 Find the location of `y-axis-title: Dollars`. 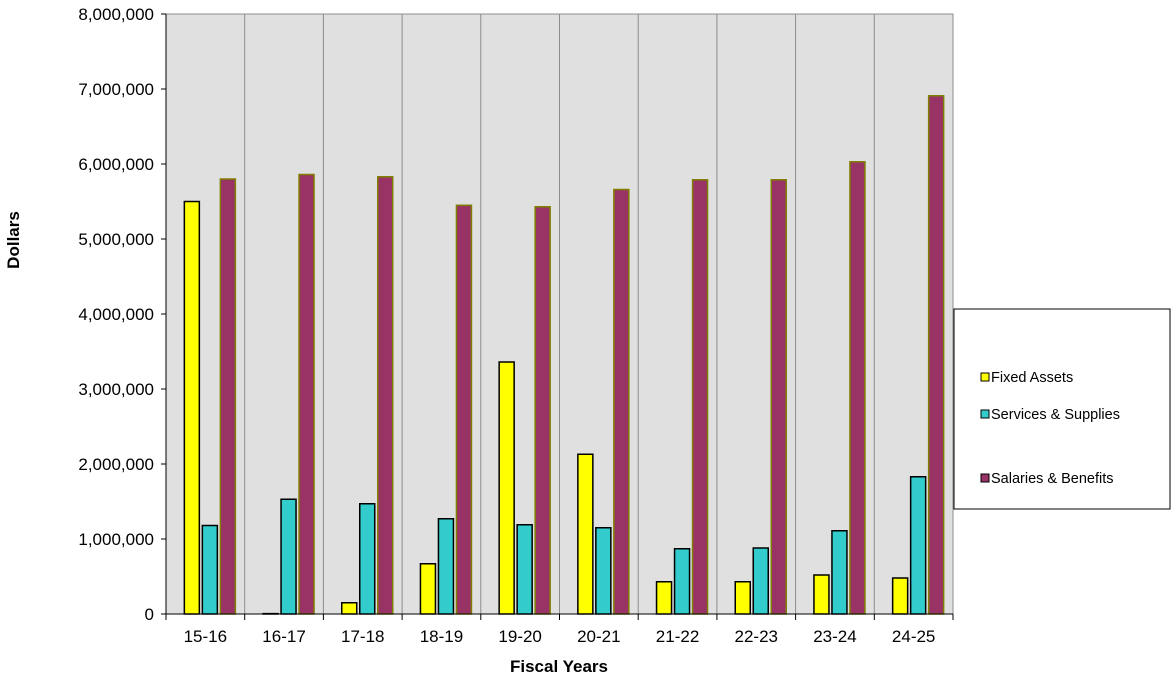

y-axis-title: Dollars is located at coordinates (13, 240).